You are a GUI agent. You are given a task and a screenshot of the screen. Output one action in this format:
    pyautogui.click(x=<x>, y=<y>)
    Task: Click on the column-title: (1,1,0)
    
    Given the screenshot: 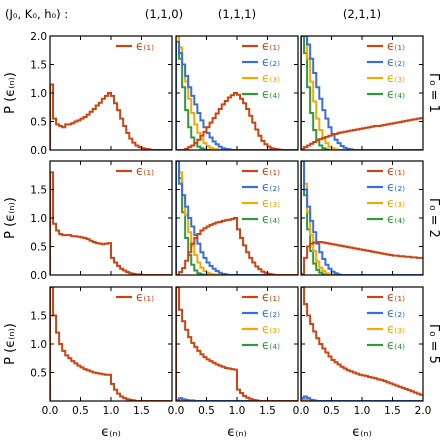 What is the action you would take?
    pyautogui.click(x=164, y=14)
    